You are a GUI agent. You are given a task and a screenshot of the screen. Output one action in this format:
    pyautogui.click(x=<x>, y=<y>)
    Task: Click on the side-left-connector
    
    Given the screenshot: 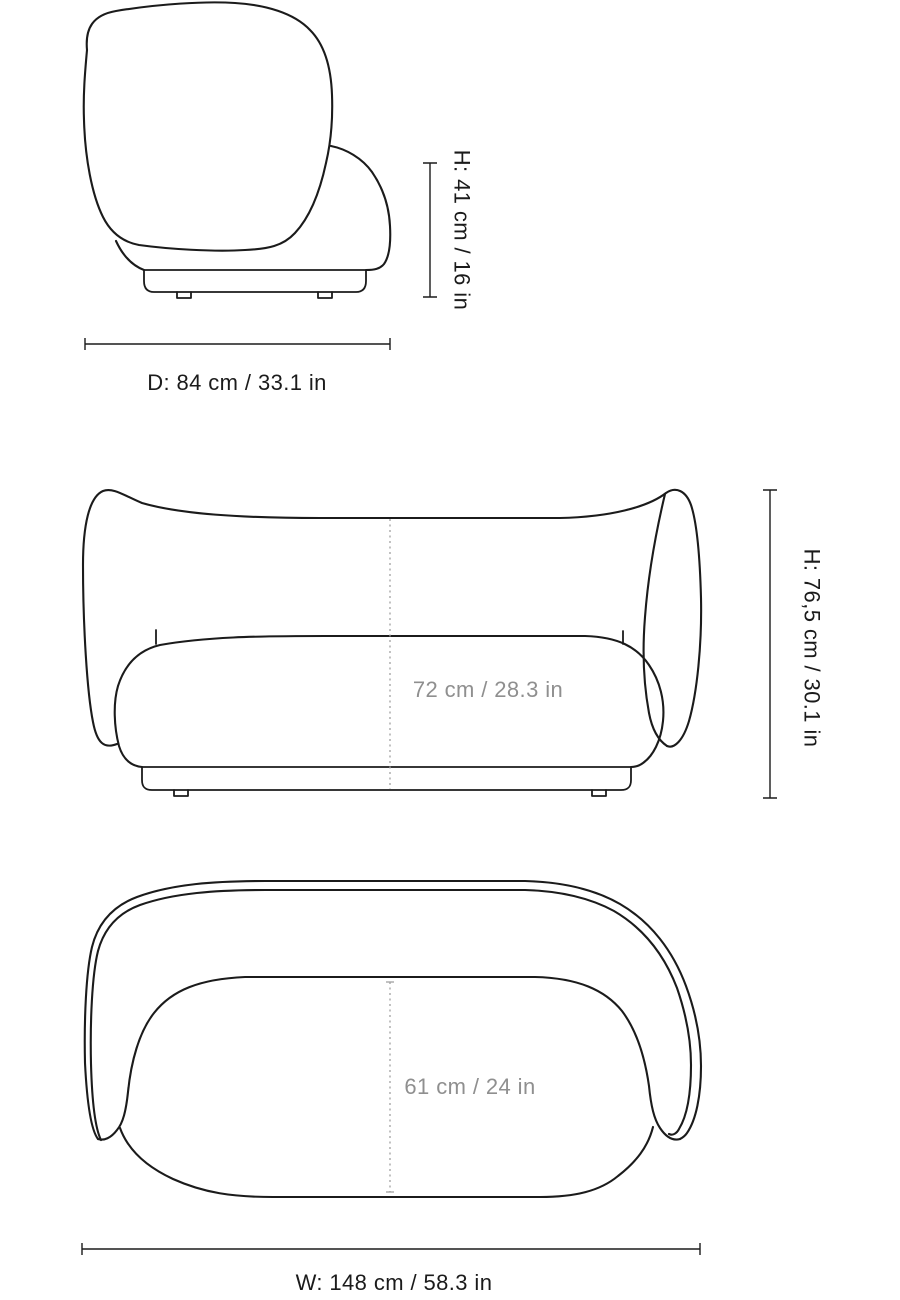 What is the action you would take?
    pyautogui.click(x=130, y=255)
    